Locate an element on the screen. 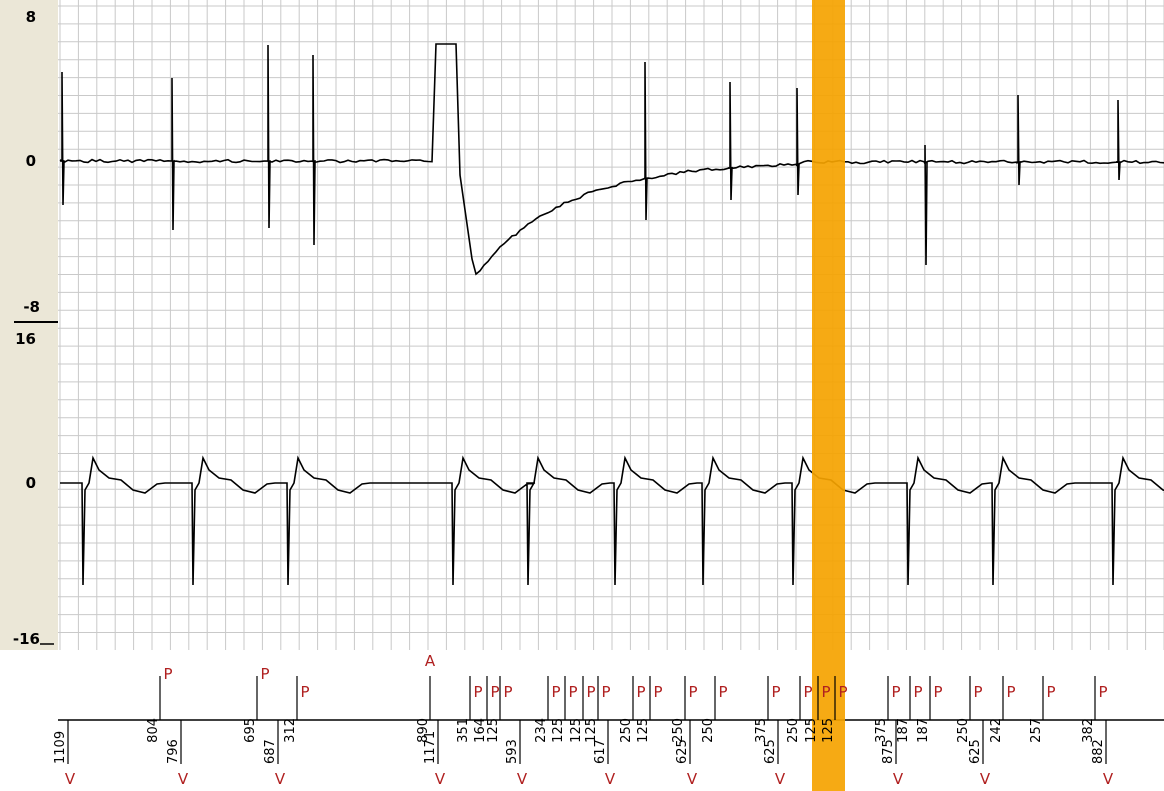 This screenshot has height=791, width=1164. channel-2-min: -16 is located at coordinates (26, 639).